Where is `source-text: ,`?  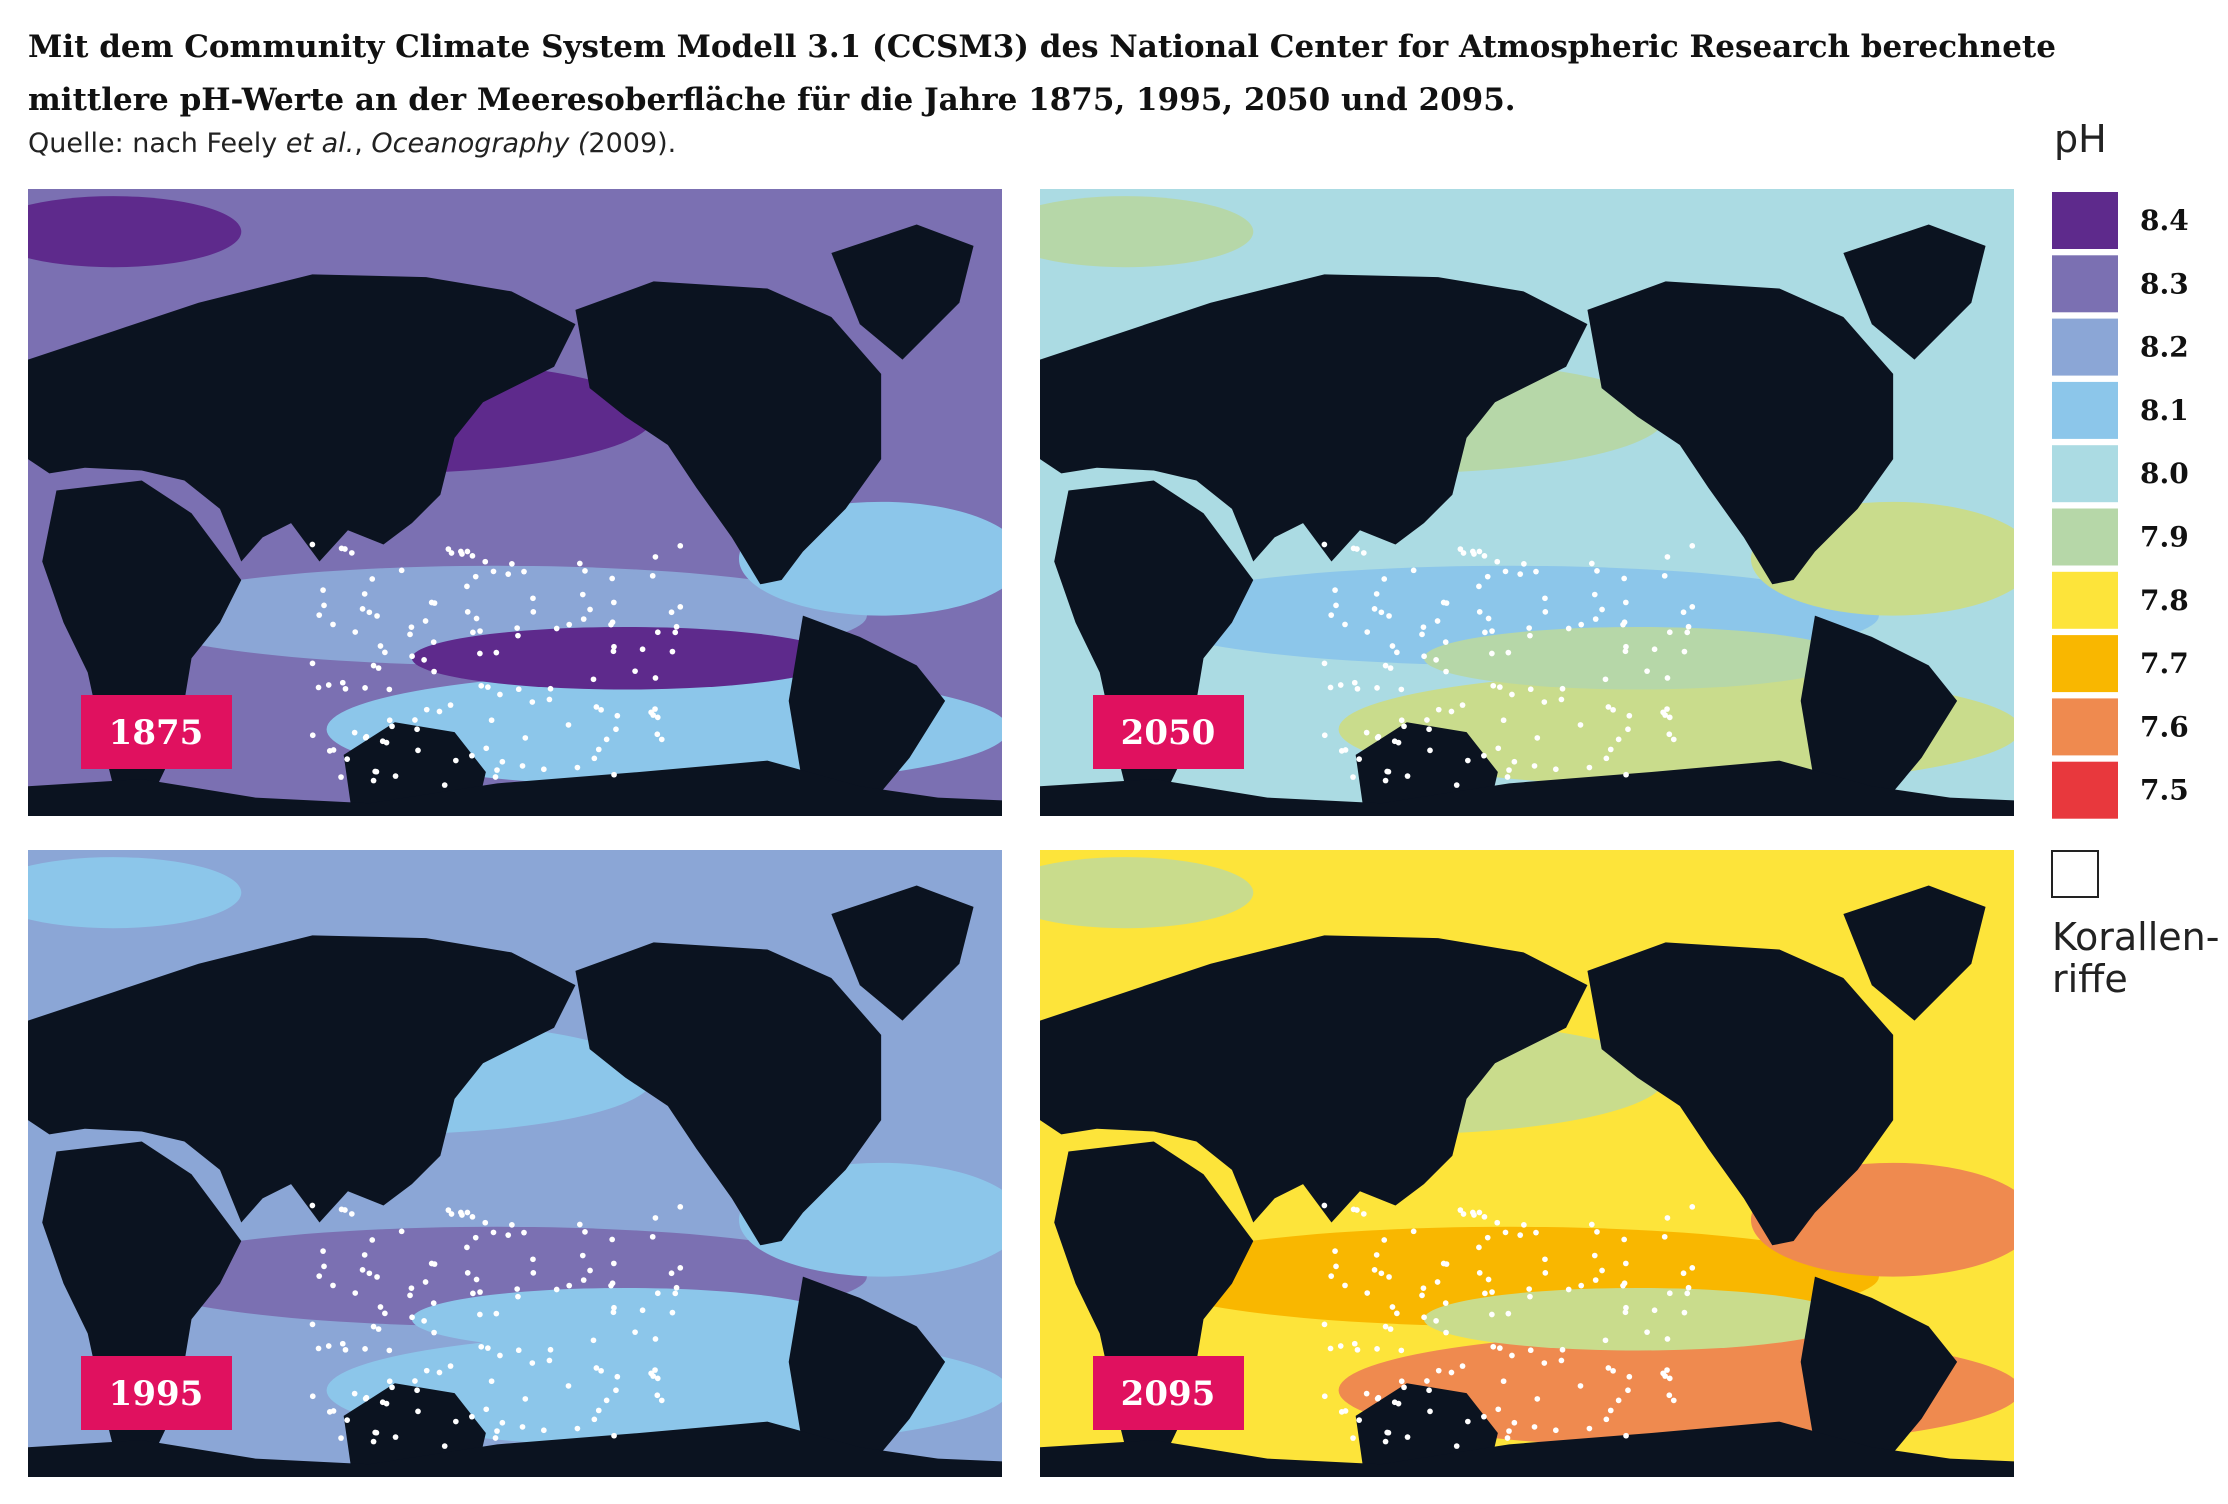 source-text: , is located at coordinates (362, 143).